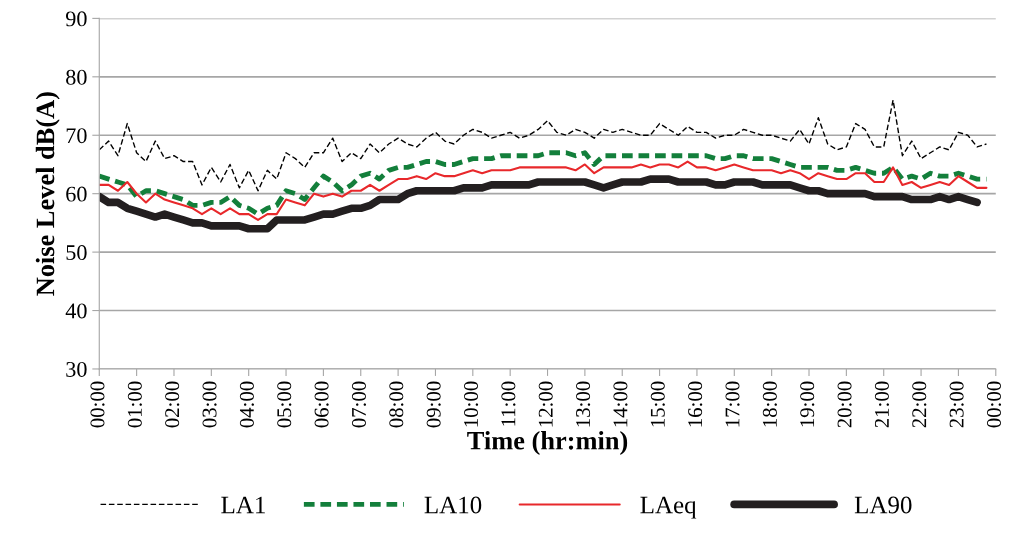  Describe the element at coordinates (134, 404) in the screenshot. I see `x-tick-label: 01:00` at that location.